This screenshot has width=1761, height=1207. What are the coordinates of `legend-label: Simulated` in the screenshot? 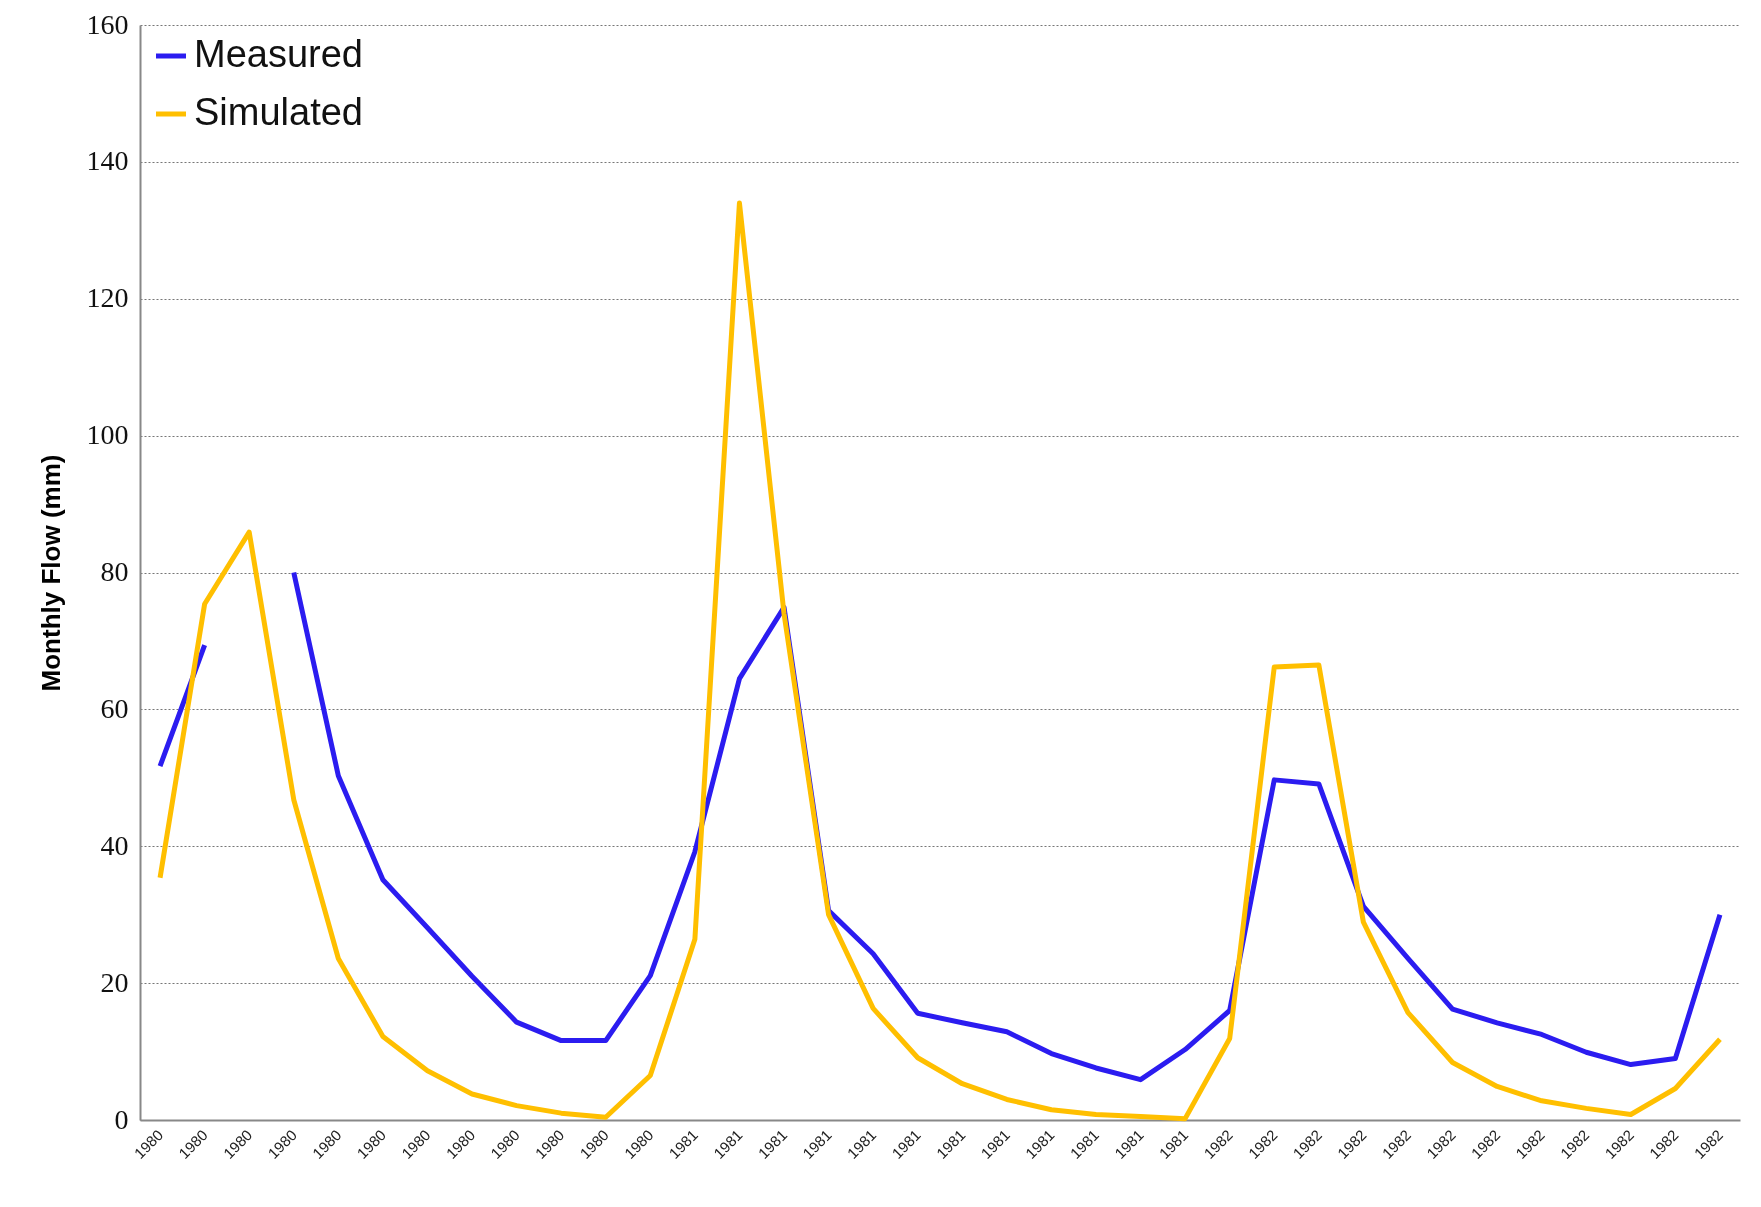 It's located at (278, 112).